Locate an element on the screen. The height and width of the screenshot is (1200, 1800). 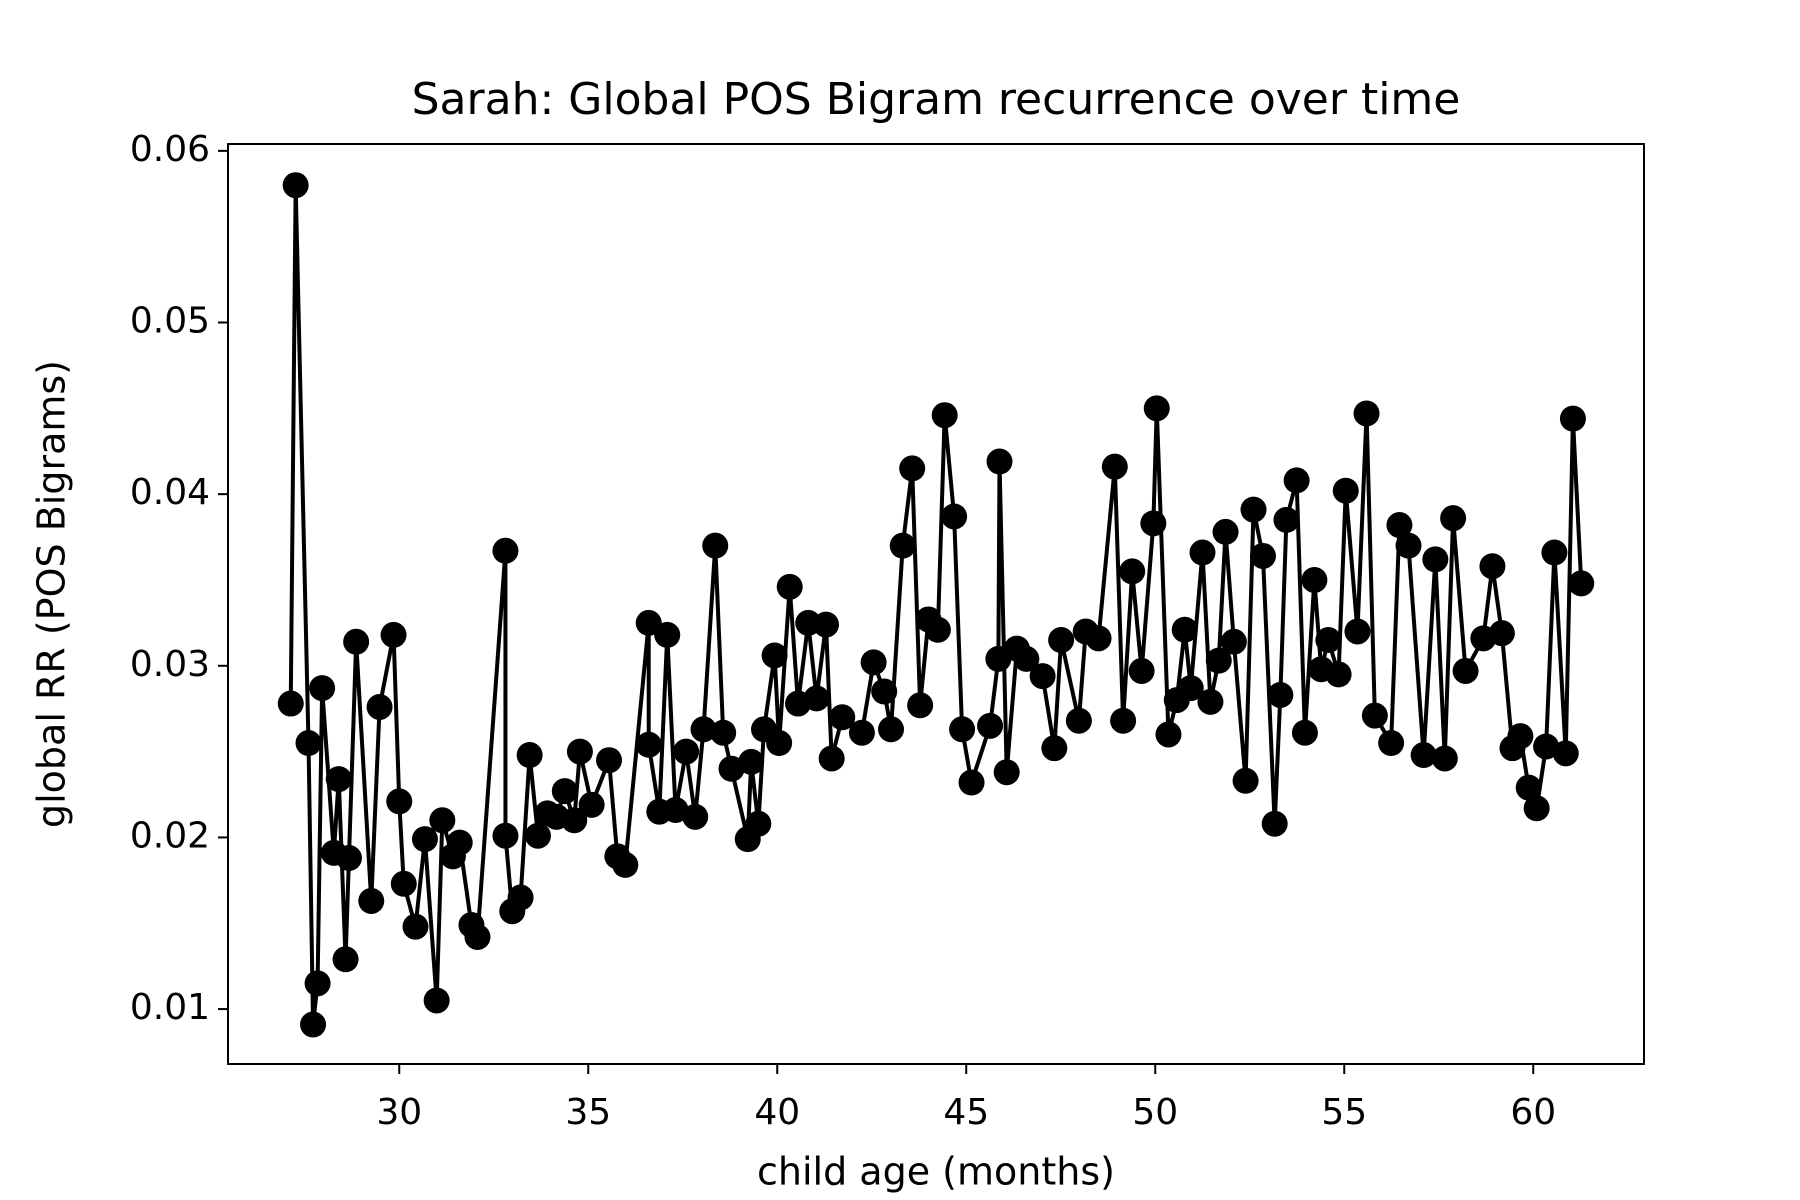
y-tick-label: 0.01 is located at coordinates (170, 1007).